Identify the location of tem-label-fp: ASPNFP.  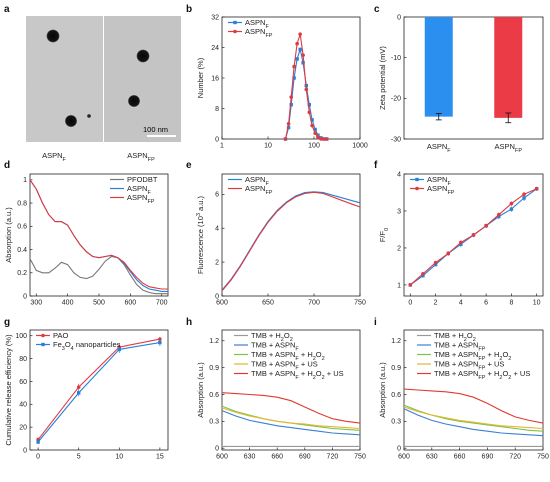
(141, 157).